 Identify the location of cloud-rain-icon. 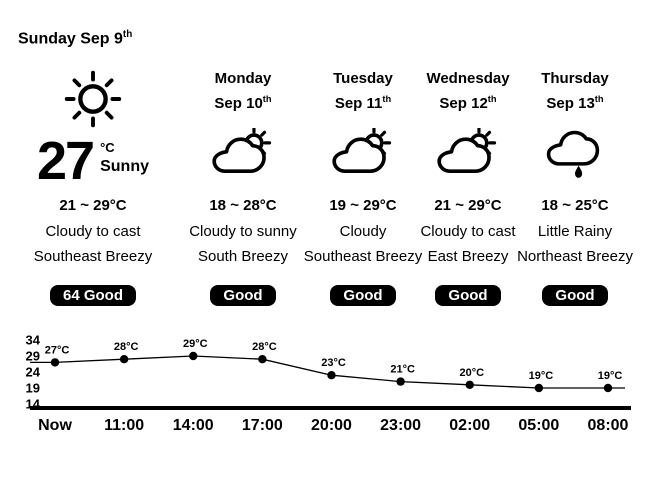
(575, 156).